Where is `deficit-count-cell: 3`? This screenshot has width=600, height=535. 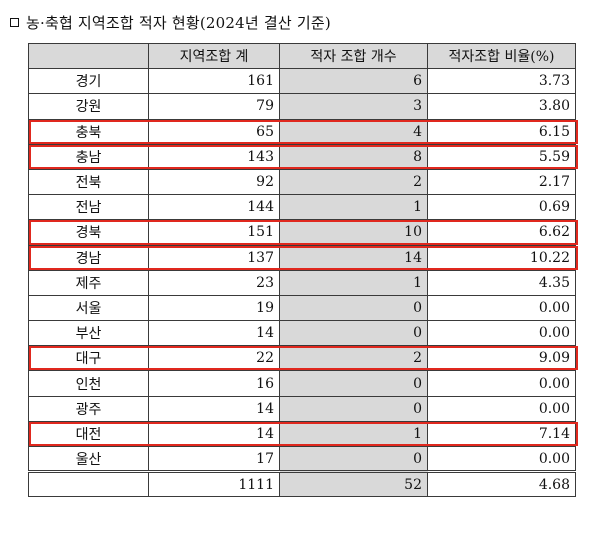 deficit-count-cell: 3 is located at coordinates (353, 106).